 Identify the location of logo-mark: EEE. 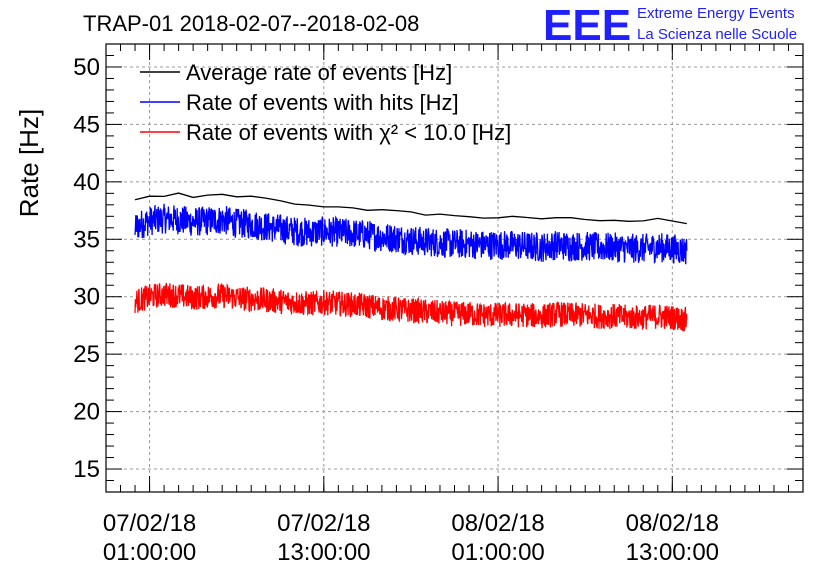
(587, 25).